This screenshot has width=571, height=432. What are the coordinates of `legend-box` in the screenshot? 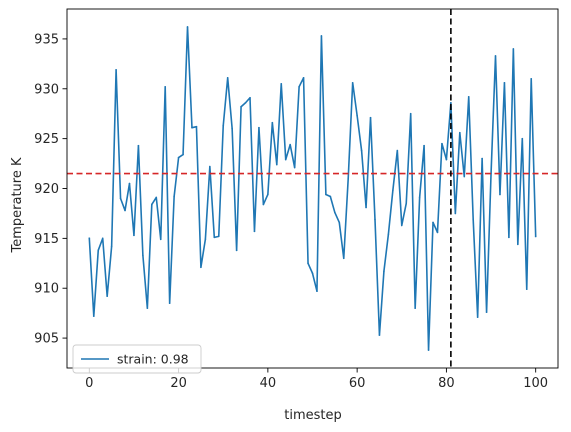 It's located at (137, 359).